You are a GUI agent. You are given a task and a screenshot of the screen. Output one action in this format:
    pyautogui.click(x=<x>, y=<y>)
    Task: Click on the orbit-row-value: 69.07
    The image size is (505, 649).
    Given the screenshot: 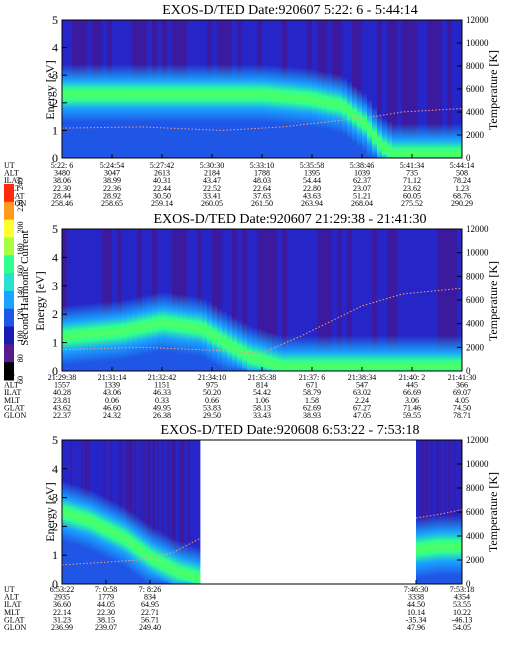 What is the action you would take?
    pyautogui.click(x=462, y=392)
    